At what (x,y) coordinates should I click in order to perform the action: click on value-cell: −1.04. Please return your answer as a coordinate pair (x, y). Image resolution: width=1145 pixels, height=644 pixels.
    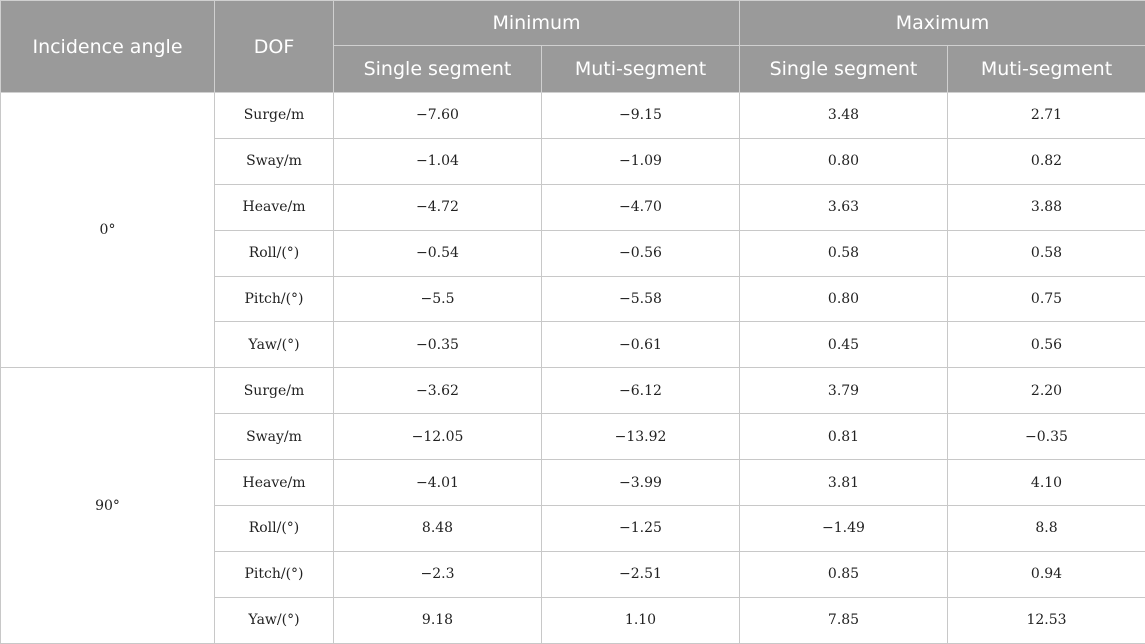
    Looking at the image, I should click on (438, 161).